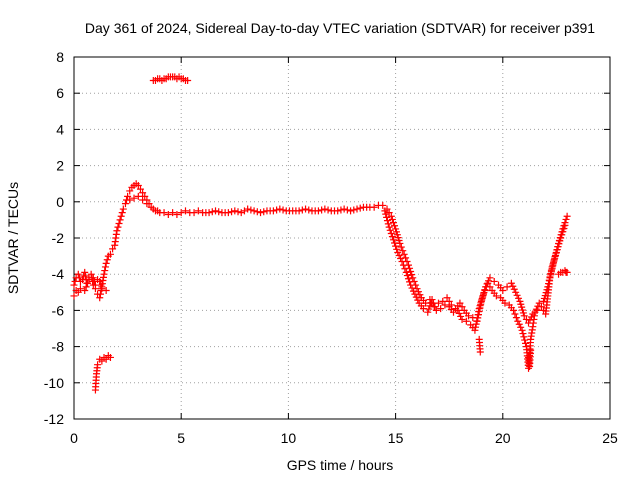 The image size is (640, 480). I want to click on x-tick-label: 0, so click(74, 438).